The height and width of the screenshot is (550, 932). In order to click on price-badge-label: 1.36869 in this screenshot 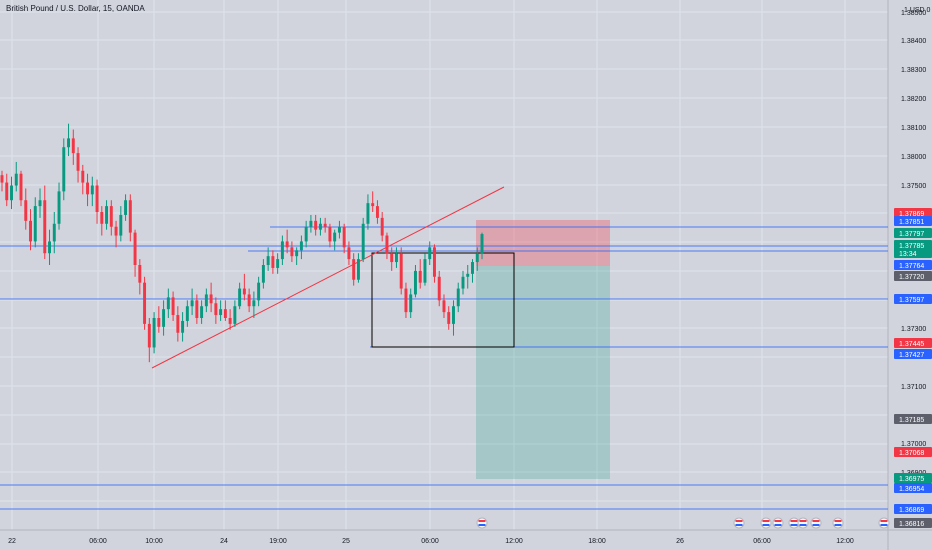, I will do `click(911, 510)`.